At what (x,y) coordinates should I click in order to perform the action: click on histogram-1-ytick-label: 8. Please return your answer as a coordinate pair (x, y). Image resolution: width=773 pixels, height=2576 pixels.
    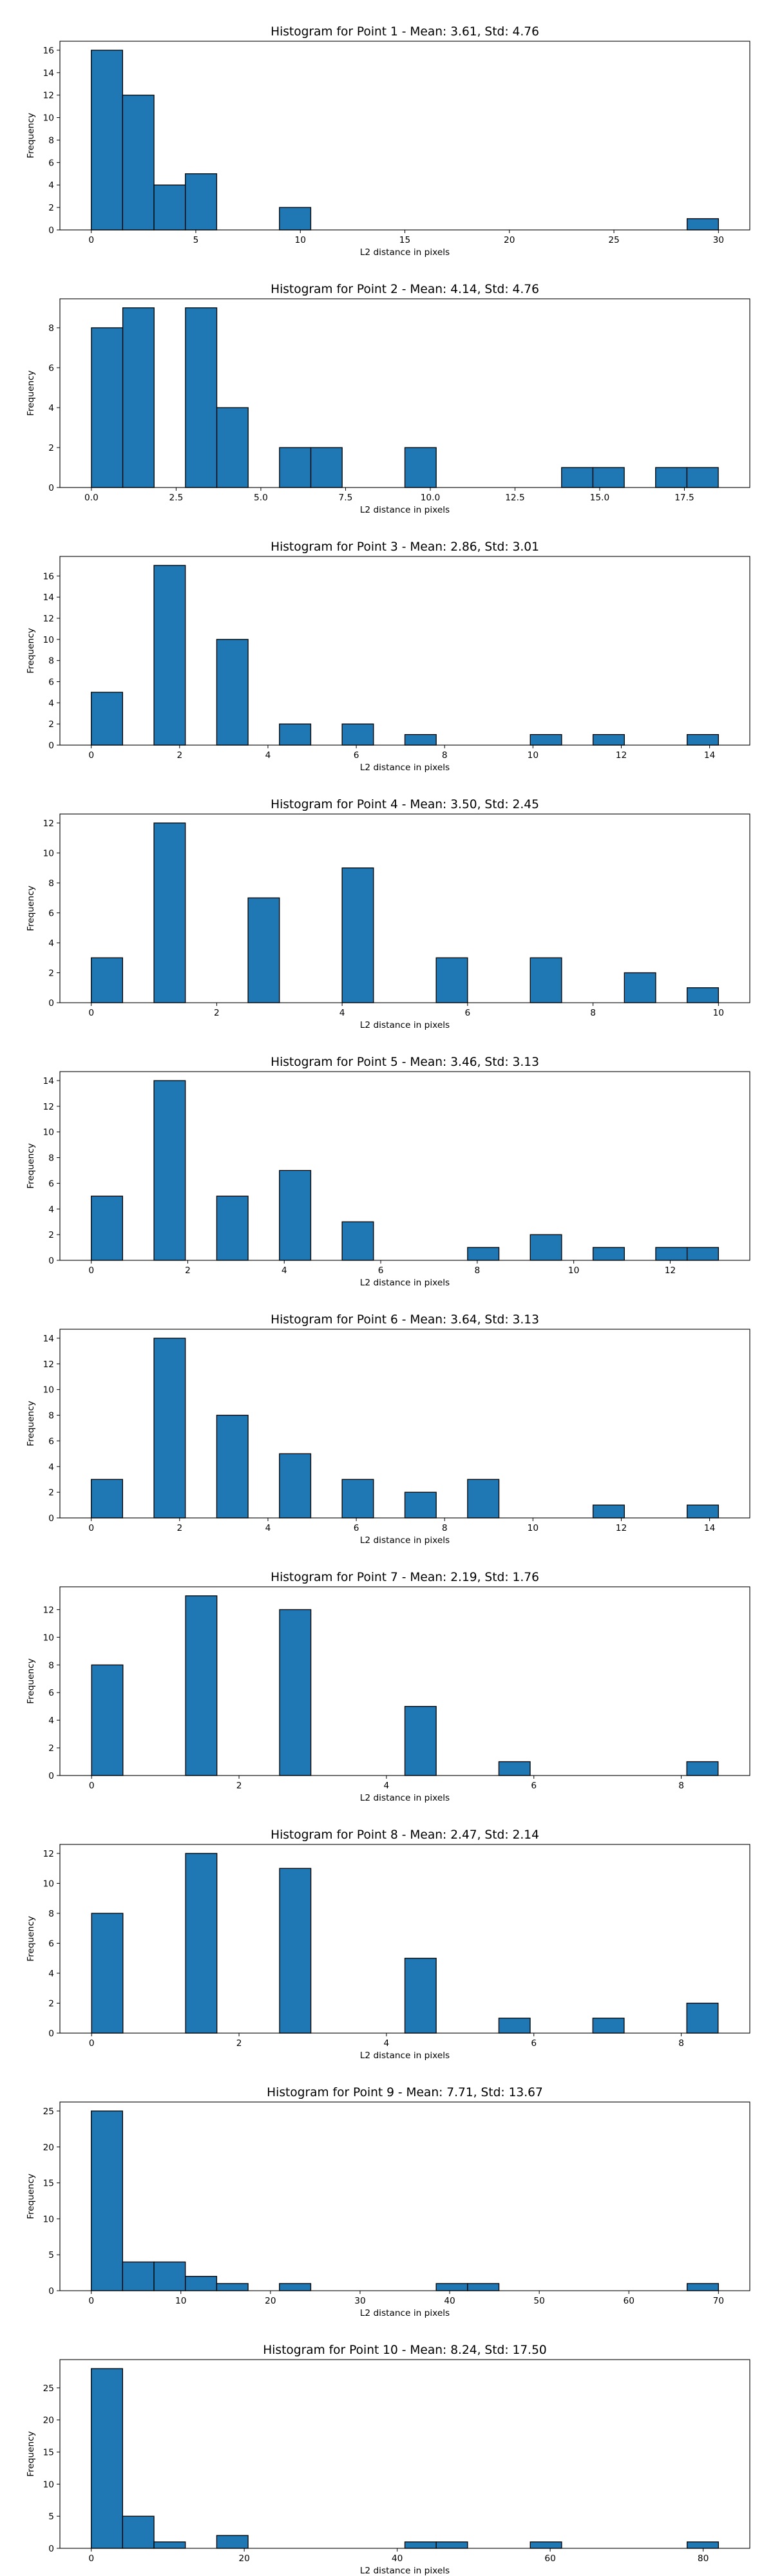
    Looking at the image, I should click on (51, 140).